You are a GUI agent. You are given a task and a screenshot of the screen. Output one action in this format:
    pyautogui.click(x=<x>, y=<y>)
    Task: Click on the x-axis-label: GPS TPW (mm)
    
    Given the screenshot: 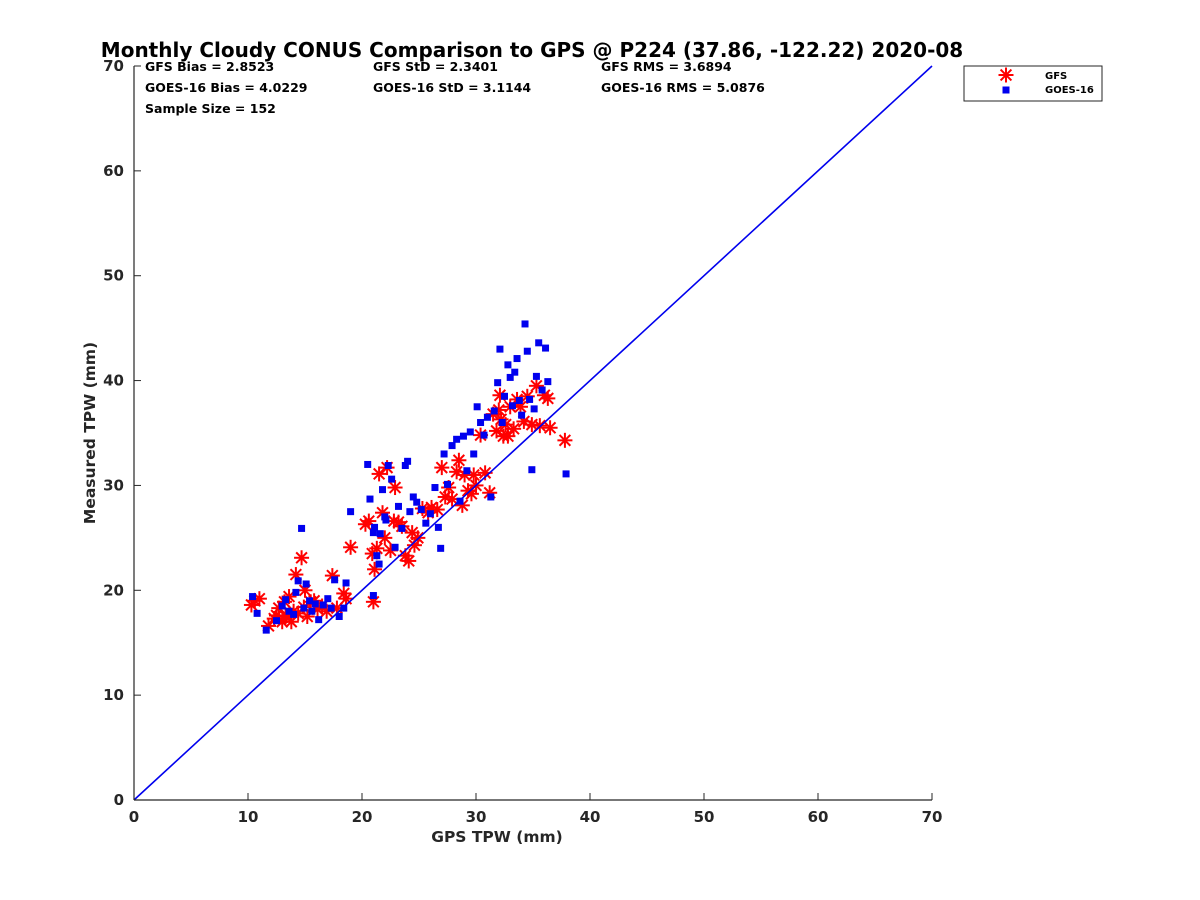 What is the action you would take?
    pyautogui.click(x=497, y=837)
    